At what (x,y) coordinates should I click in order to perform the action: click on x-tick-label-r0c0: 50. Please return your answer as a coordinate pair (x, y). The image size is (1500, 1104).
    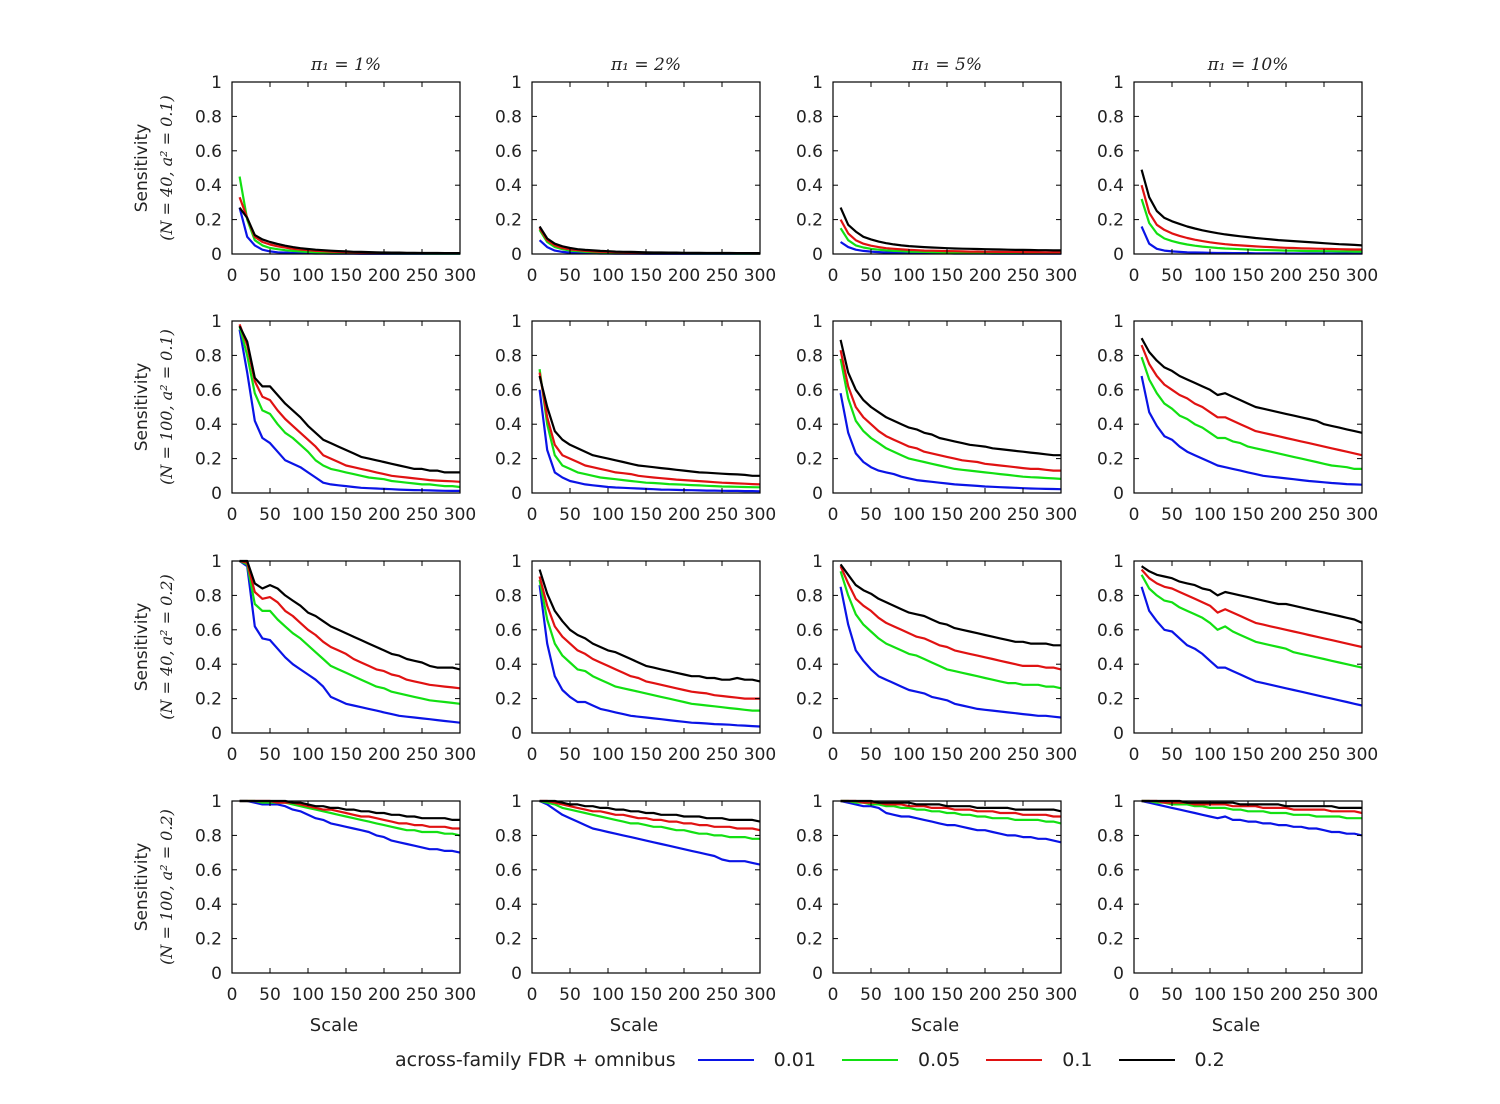
    Looking at the image, I should click on (270, 276).